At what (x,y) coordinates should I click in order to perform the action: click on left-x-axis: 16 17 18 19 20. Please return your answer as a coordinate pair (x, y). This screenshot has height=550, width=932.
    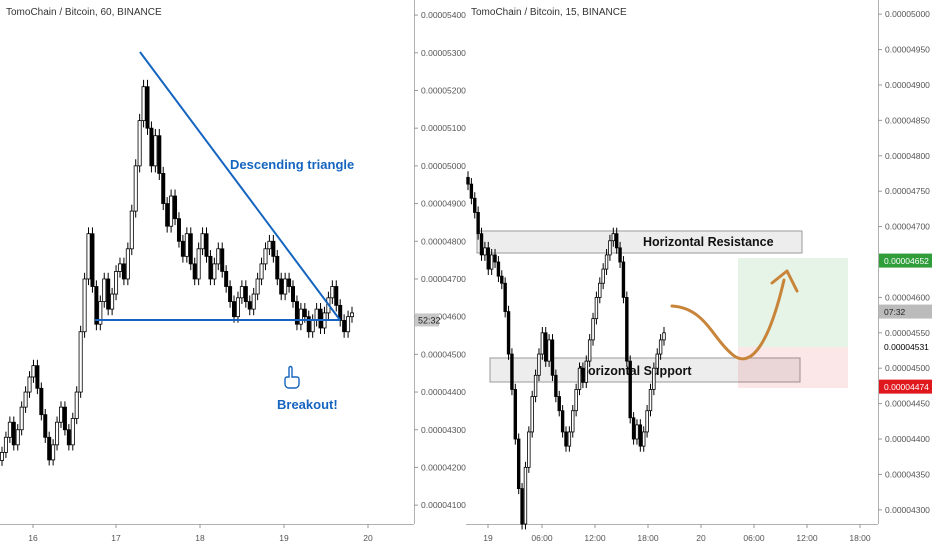
    Looking at the image, I should click on (200, 533).